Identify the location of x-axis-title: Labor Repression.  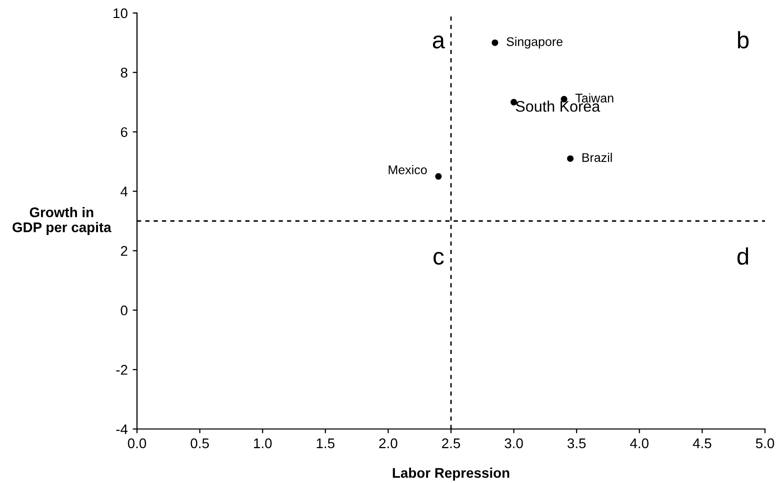
(451, 474).